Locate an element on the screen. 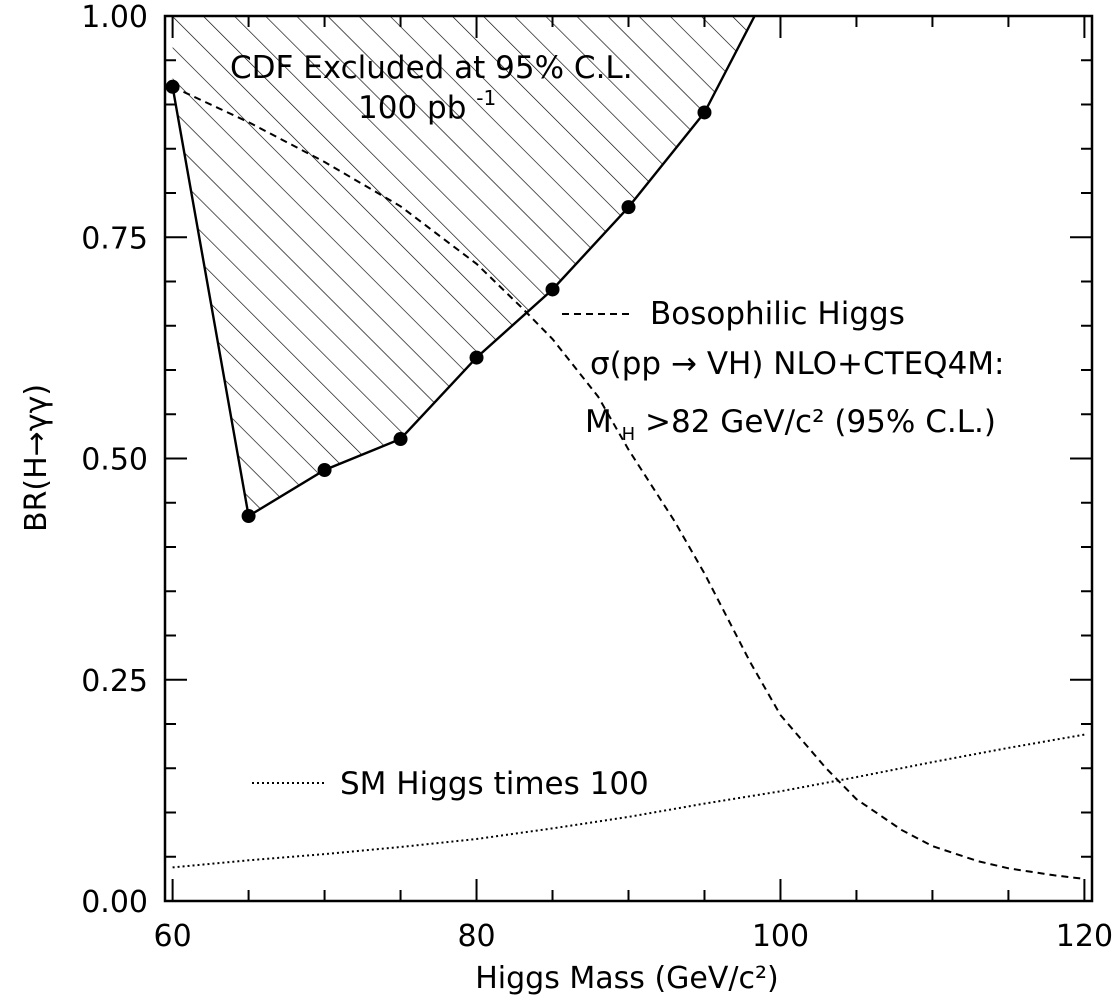  cross-section-arrow: → is located at coordinates (684, 364).